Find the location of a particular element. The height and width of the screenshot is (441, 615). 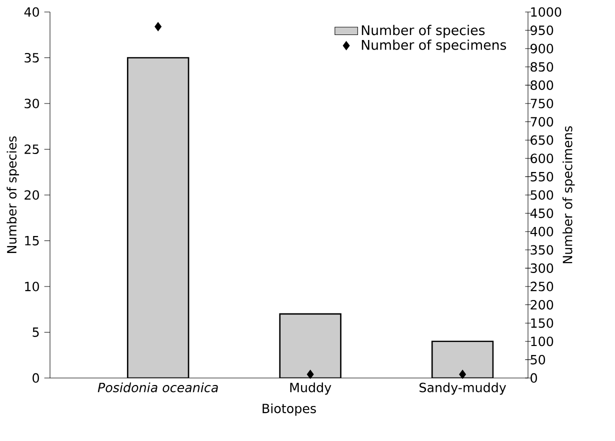

y2-tick-label: 450 is located at coordinates (542, 213).